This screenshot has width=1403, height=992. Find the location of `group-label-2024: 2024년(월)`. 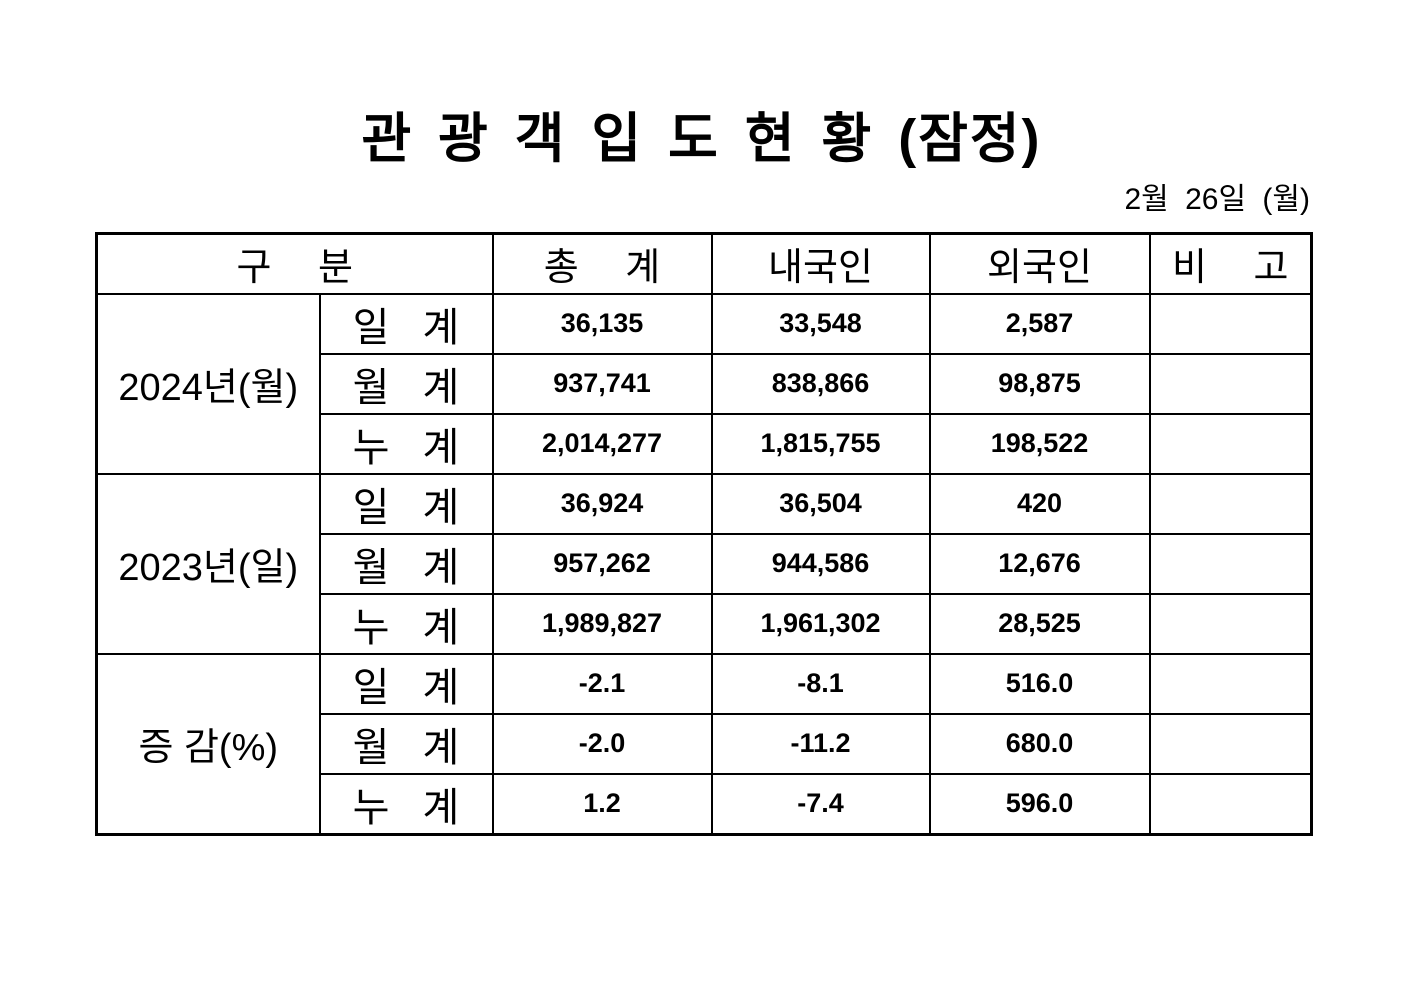

group-label-2024: 2024년(월) is located at coordinates (208, 383).